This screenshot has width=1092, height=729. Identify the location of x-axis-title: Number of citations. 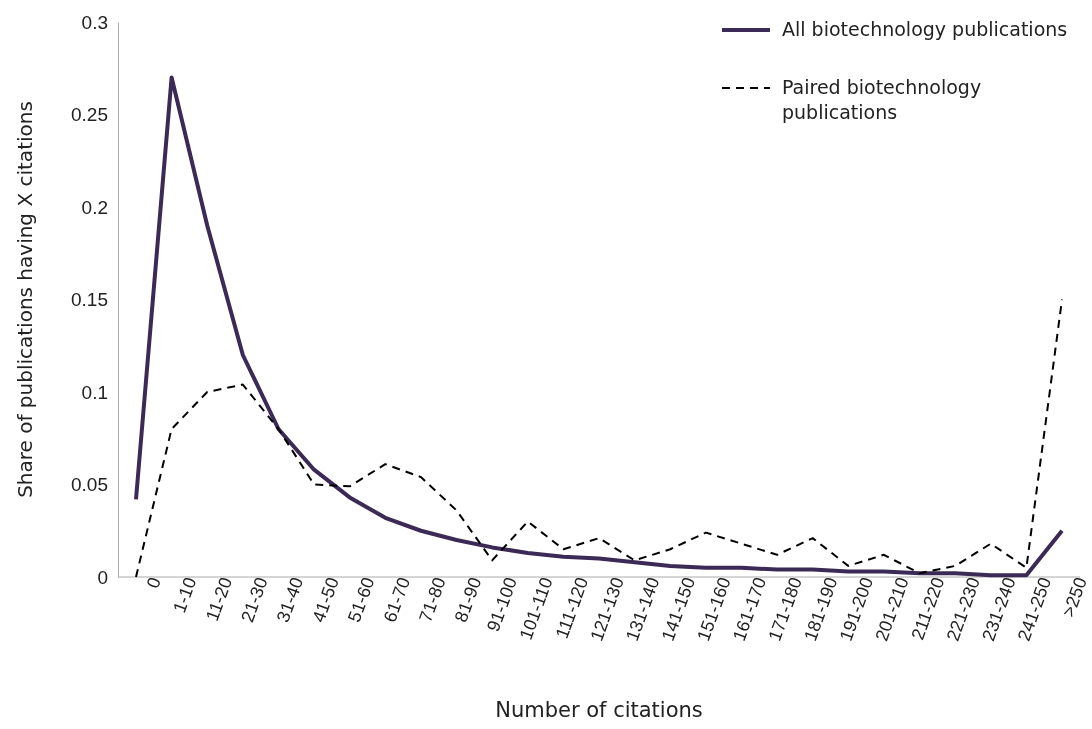
(599, 710).